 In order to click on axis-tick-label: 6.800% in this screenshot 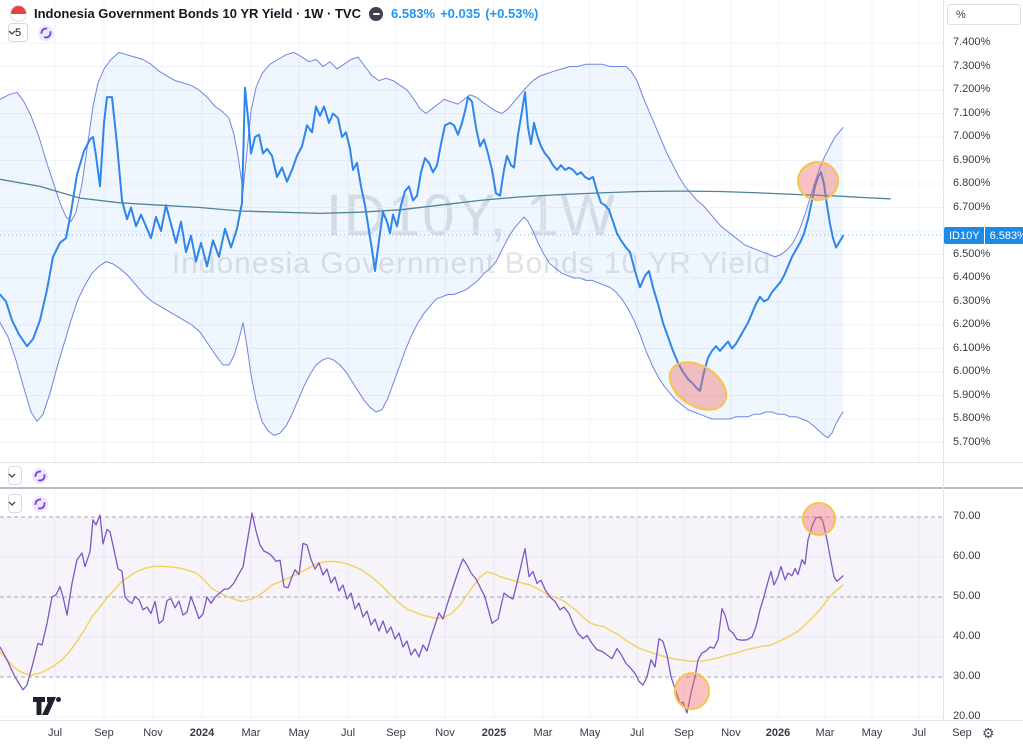, I will do `click(972, 183)`.